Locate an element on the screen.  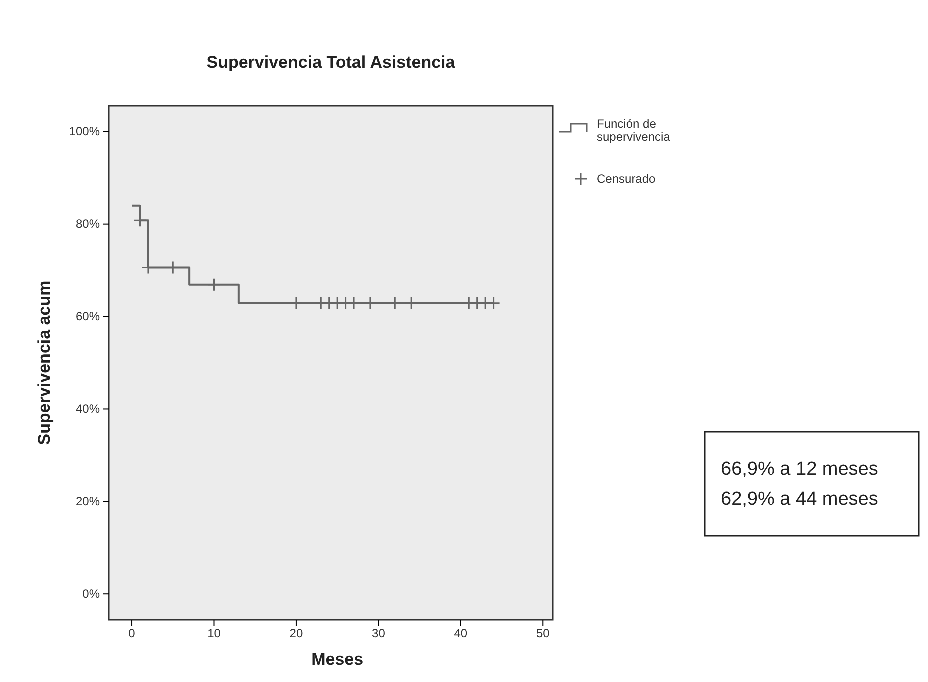
x-axis-title: Meses is located at coordinates (338, 659).